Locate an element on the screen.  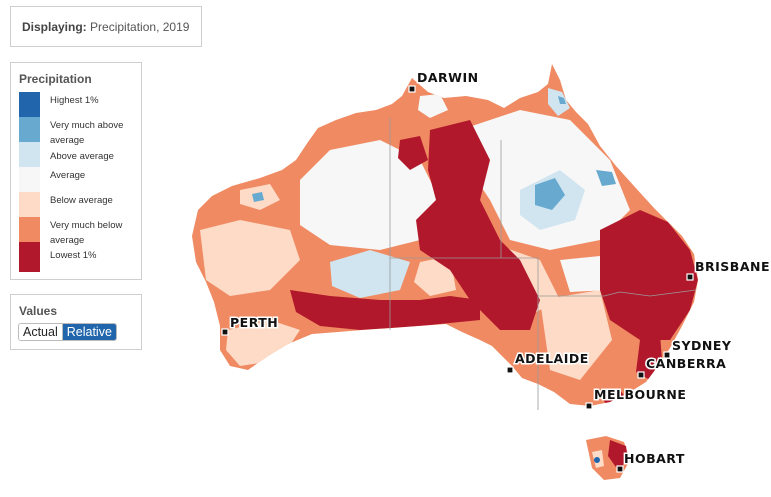
city-label-perth: PERTH is located at coordinates (254, 322).